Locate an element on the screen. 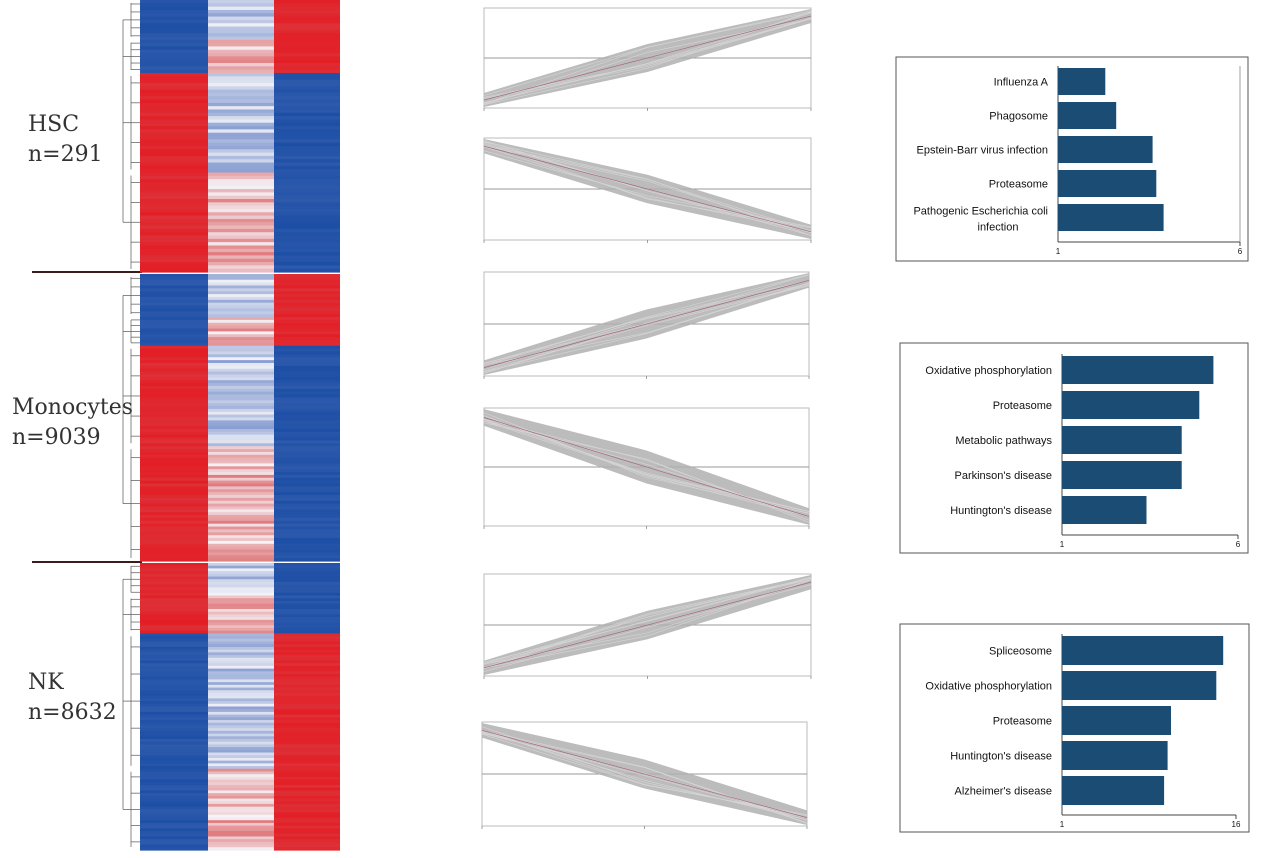 The image size is (1268, 858). group-label-nk: NK n=8632 is located at coordinates (72, 698).